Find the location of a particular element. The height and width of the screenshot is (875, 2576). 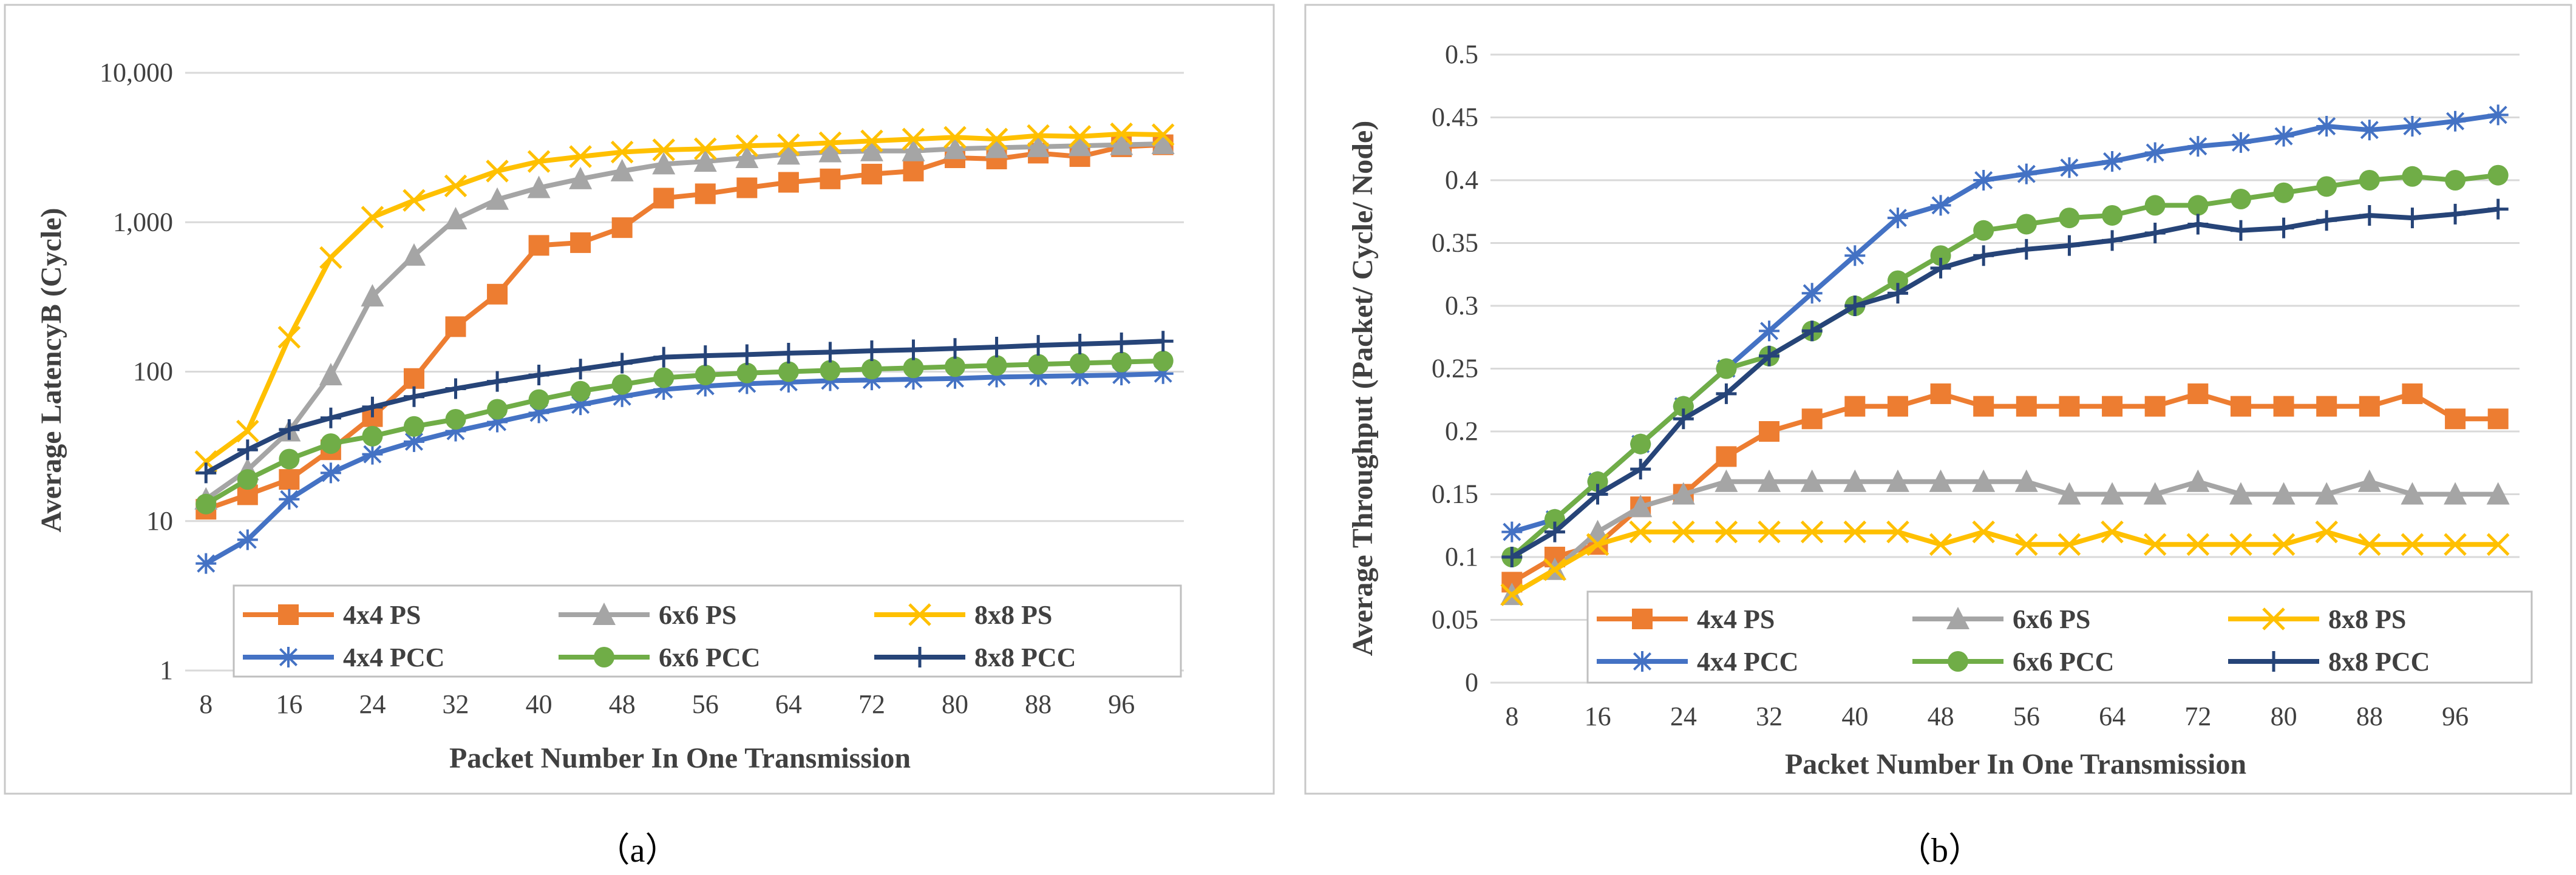

legend-entry: 6x6 PS is located at coordinates (2001, 619).